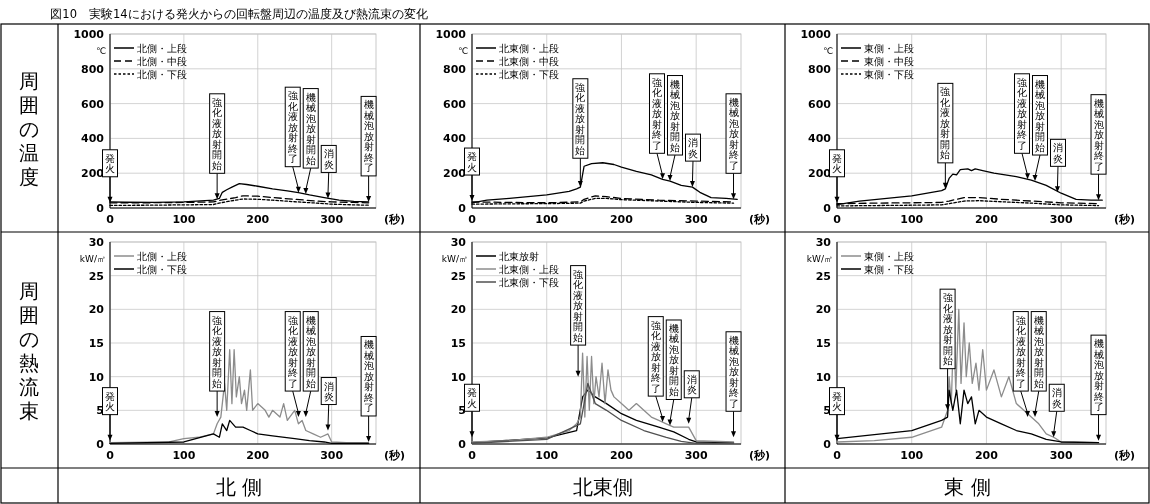 This screenshot has height=504, width=1150. Describe the element at coordinates (29, 351) in the screenshot. I see `text: 周囲の熱流束` at that location.